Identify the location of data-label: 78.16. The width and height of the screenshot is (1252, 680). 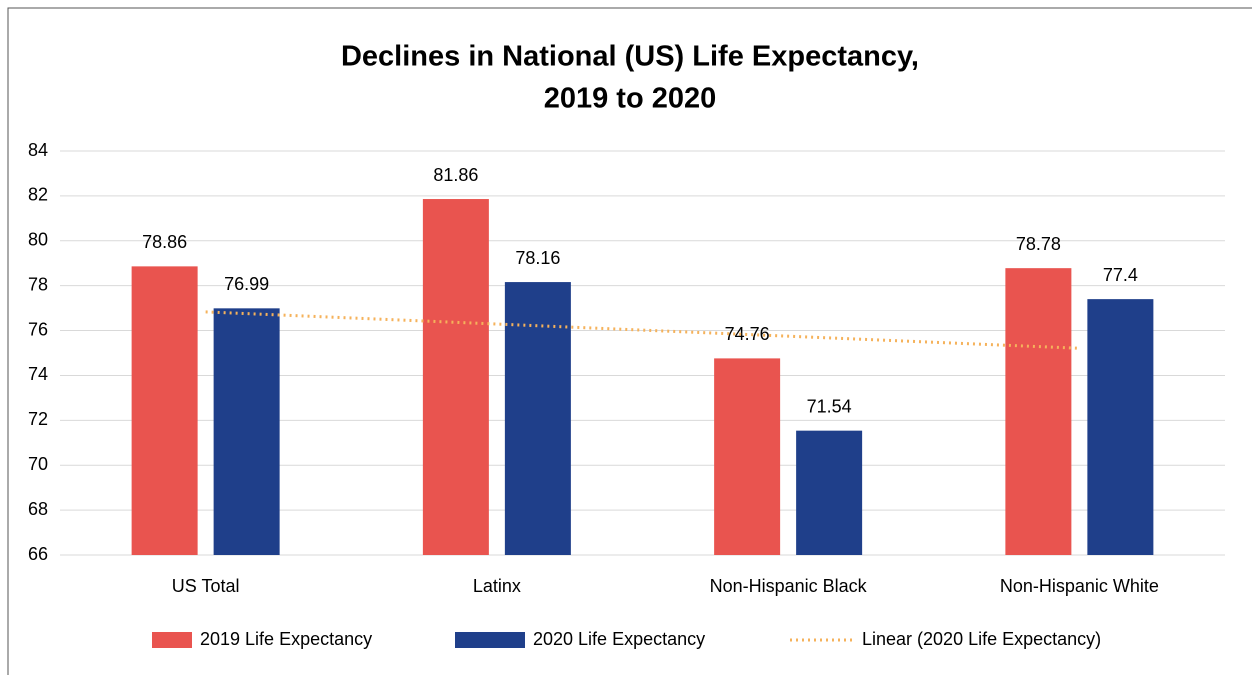
(537, 258).